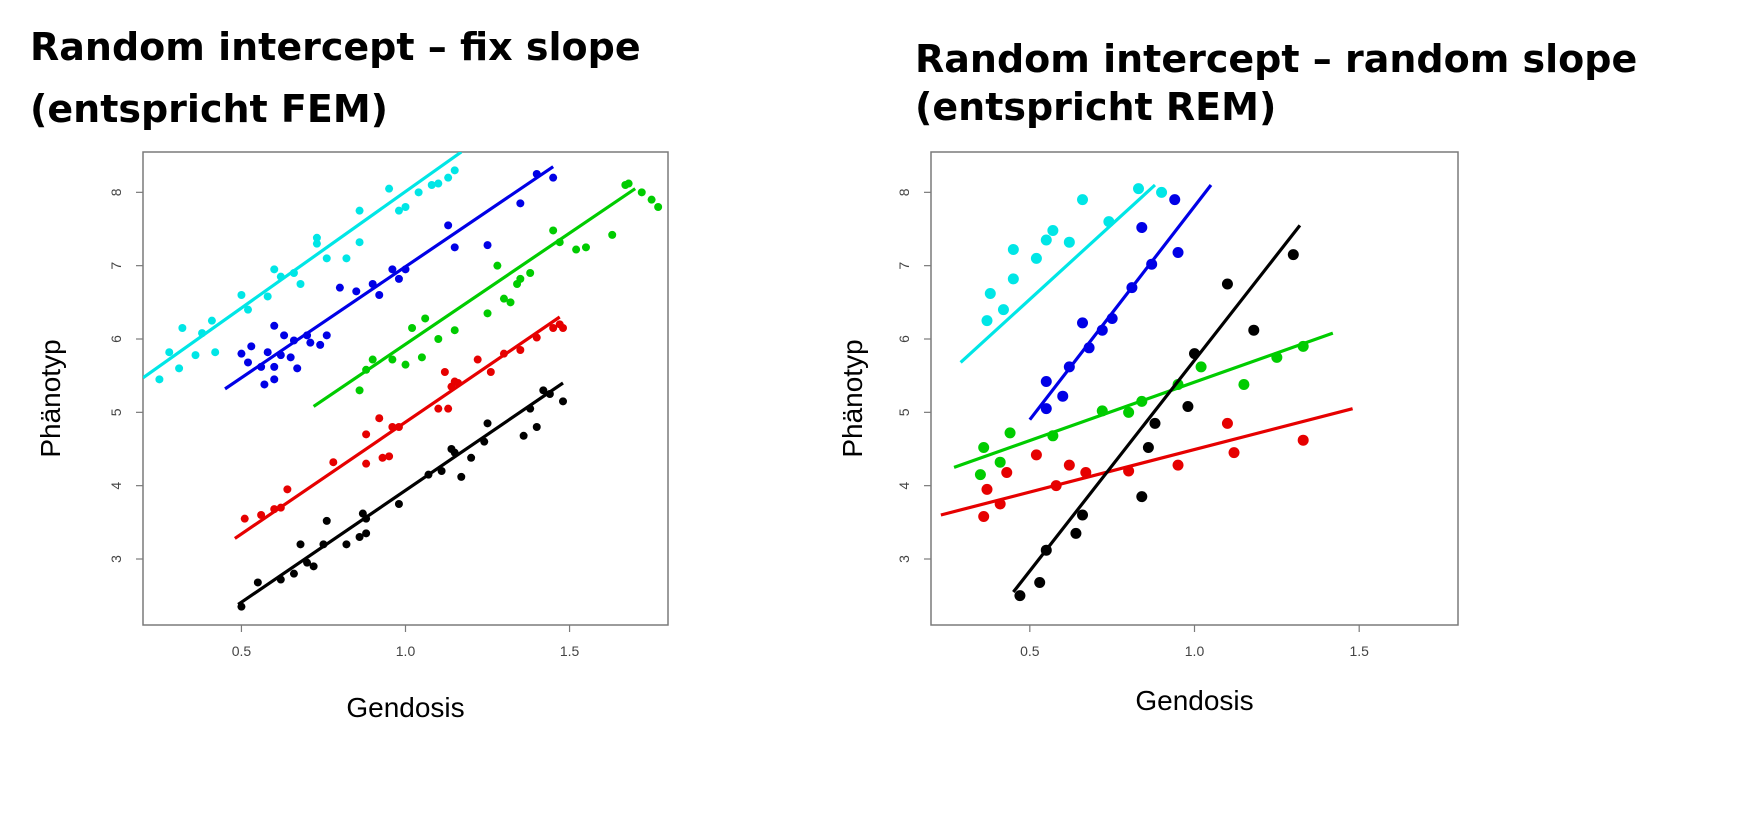 This screenshot has height=831, width=1741. Describe the element at coordinates (406, 651) in the screenshot. I see `left-x-tick-label: 1.0` at that location.